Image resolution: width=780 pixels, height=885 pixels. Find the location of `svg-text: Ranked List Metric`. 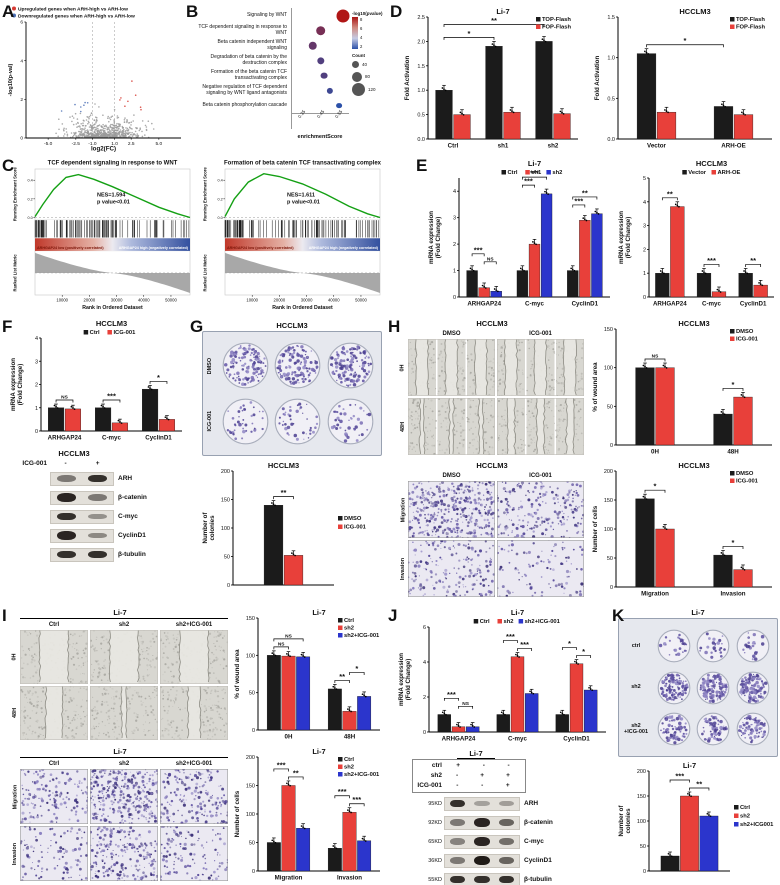

svg-text: Ranked List Metric is located at coordinates (205, 273).